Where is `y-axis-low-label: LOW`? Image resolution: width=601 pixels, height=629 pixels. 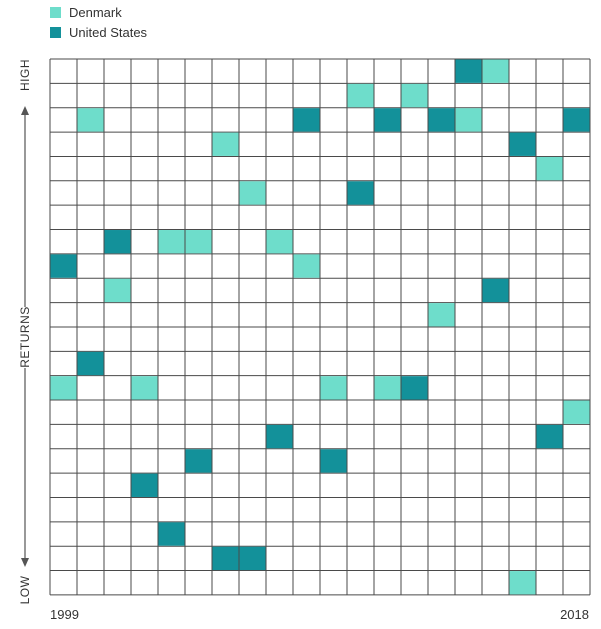 y-axis-low-label: LOW is located at coordinates (25, 589).